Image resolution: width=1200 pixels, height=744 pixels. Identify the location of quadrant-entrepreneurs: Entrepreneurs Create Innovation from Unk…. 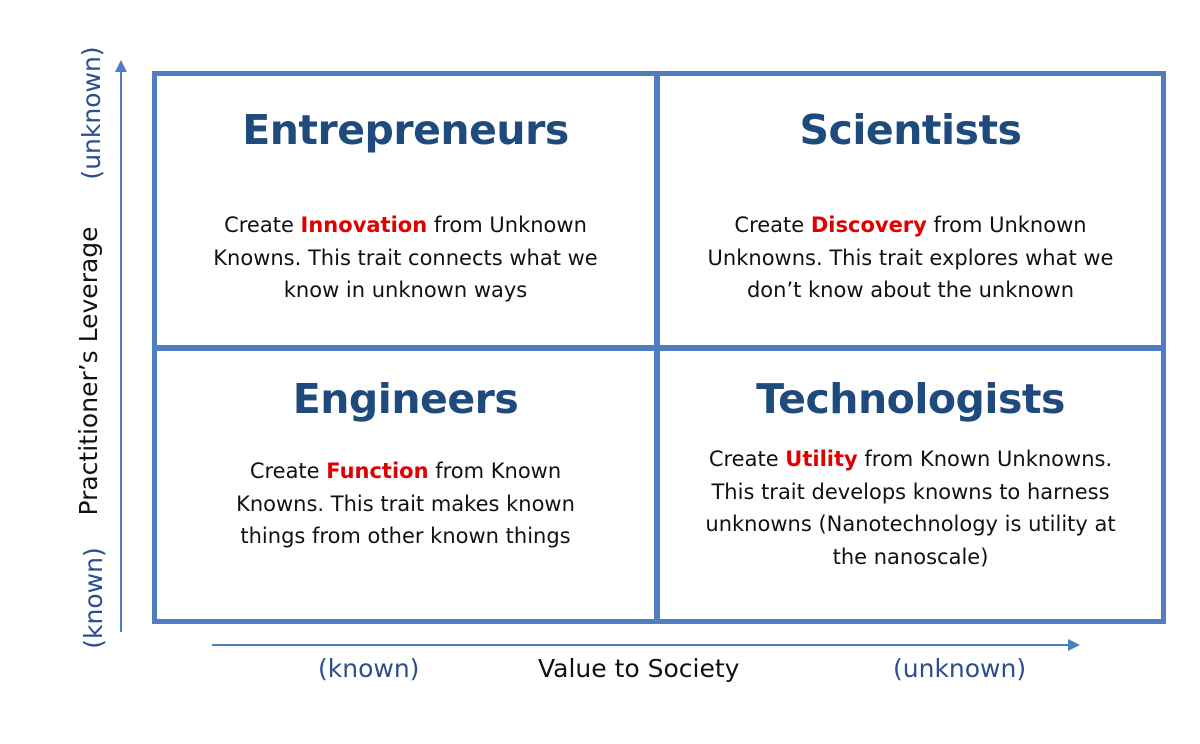
(405, 210).